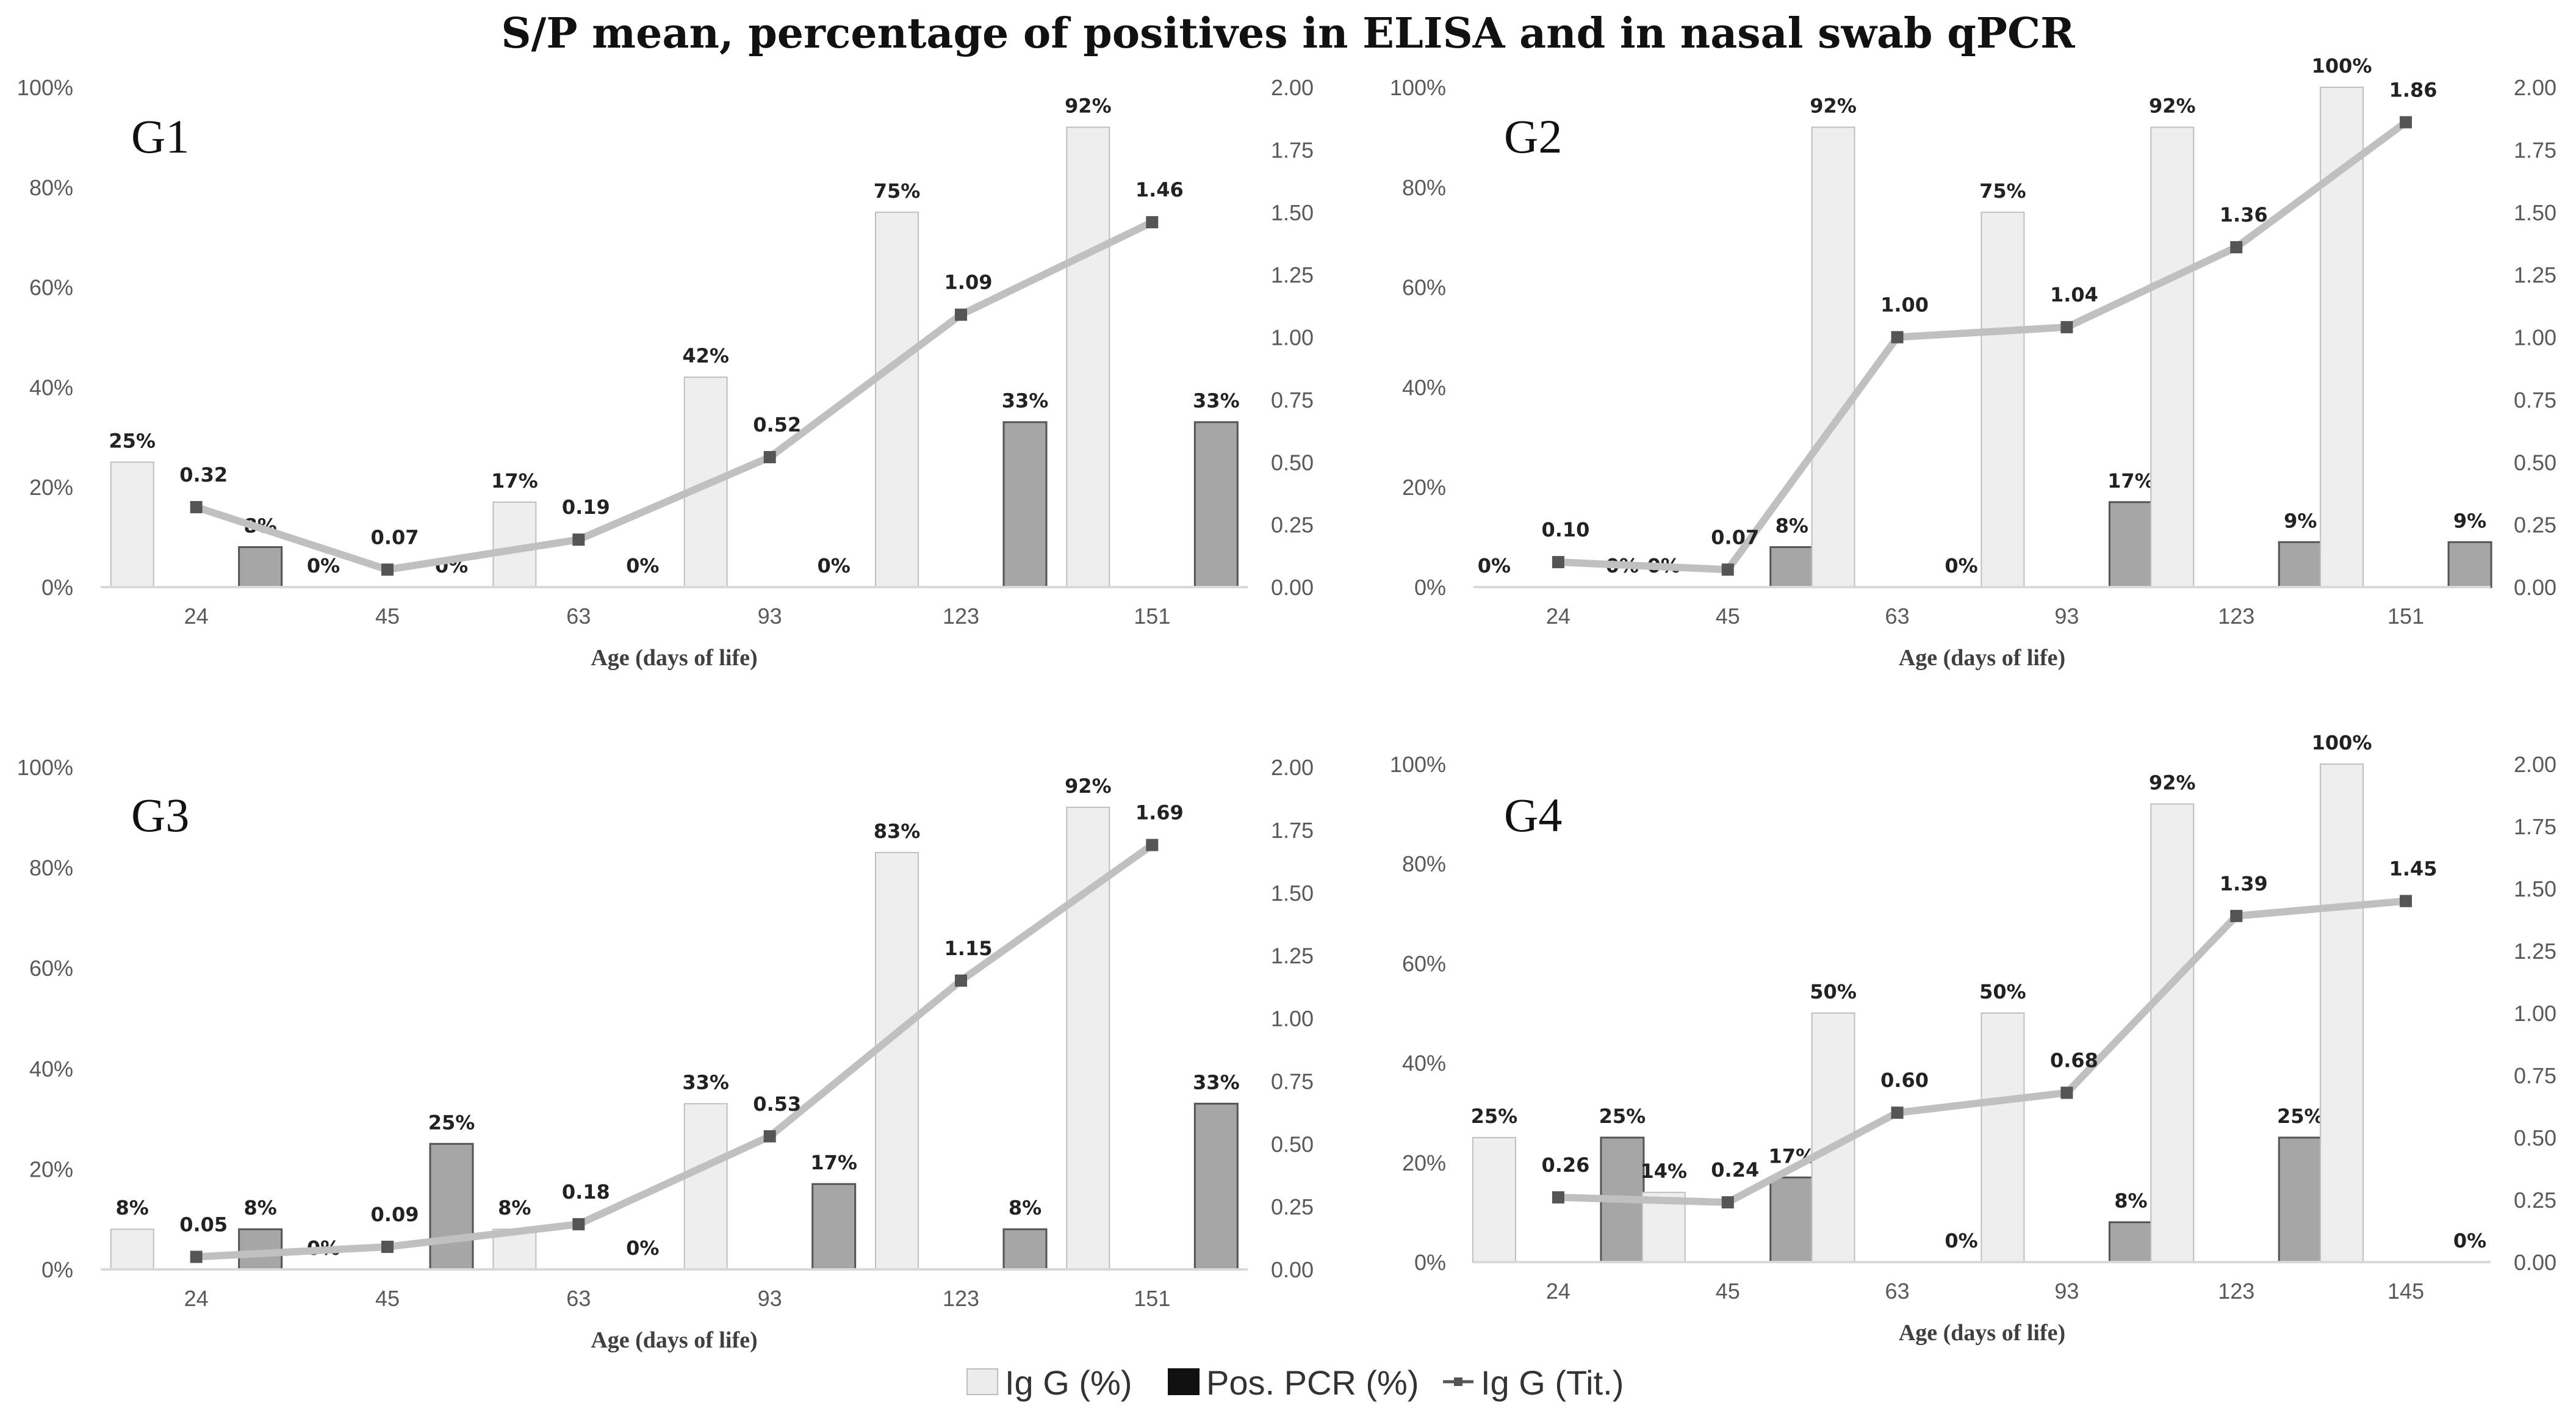  I want to click on titer-data-label: 1.39, so click(2244, 884).